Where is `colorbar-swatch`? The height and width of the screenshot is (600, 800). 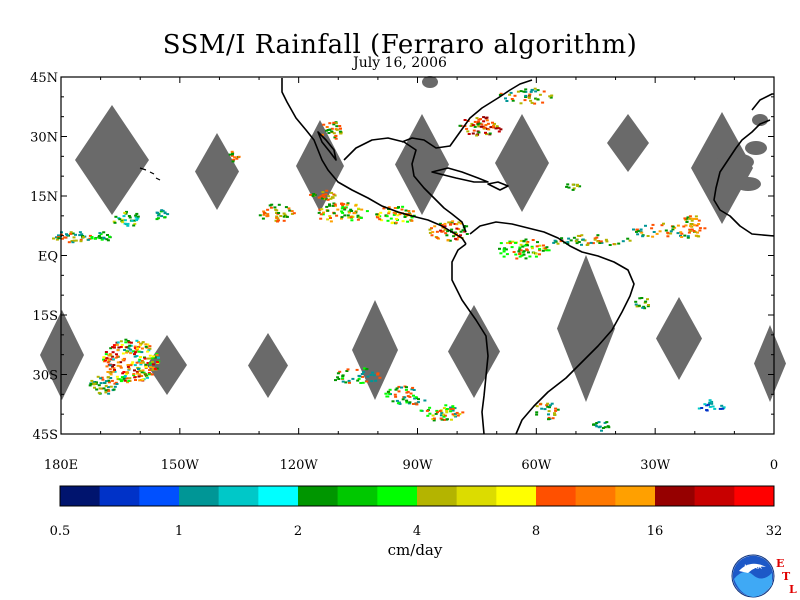 colorbar-swatch is located at coordinates (595, 496).